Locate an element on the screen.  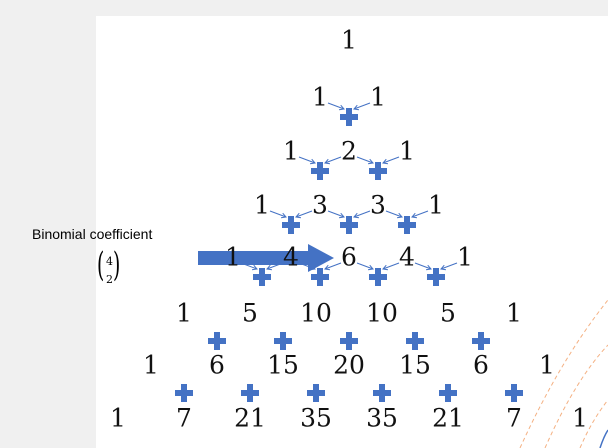
binomial-k: 2 is located at coordinates (109, 279).